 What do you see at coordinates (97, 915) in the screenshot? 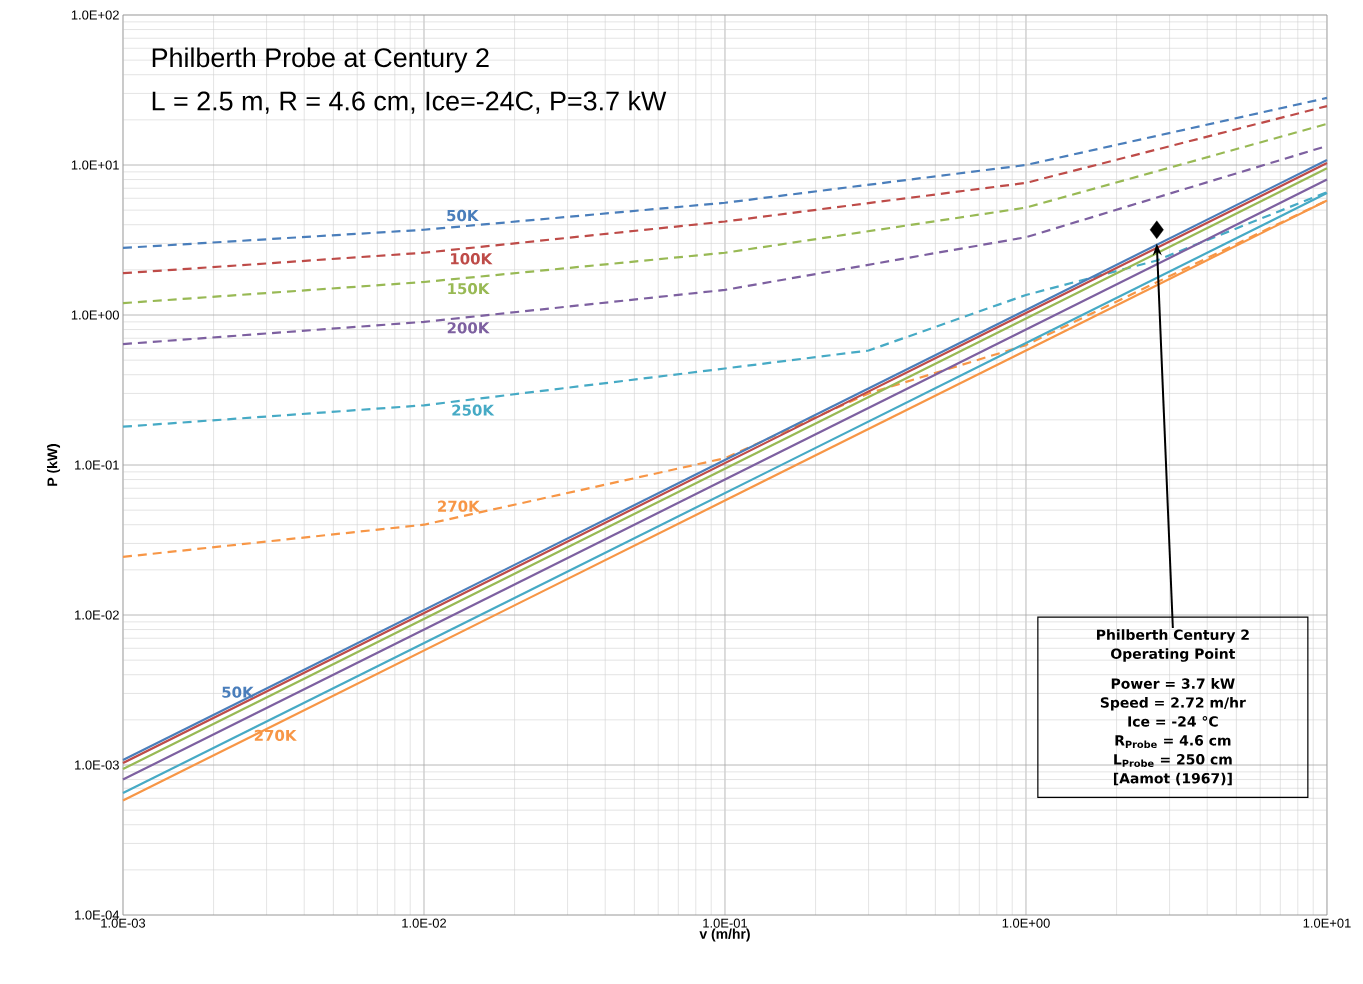
I see `y-tick-label: 1.0E-04` at bounding box center [97, 915].